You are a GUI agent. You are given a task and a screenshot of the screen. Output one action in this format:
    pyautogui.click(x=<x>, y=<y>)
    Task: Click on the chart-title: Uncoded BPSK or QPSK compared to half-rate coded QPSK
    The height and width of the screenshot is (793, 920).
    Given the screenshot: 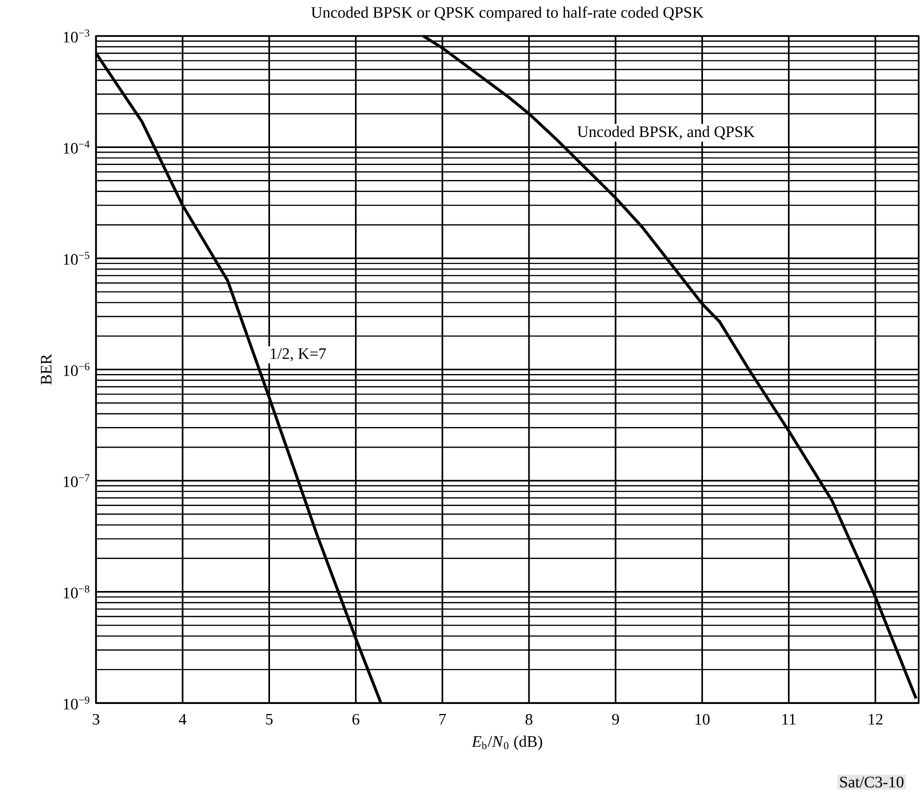 What is the action you would take?
    pyautogui.click(x=507, y=14)
    